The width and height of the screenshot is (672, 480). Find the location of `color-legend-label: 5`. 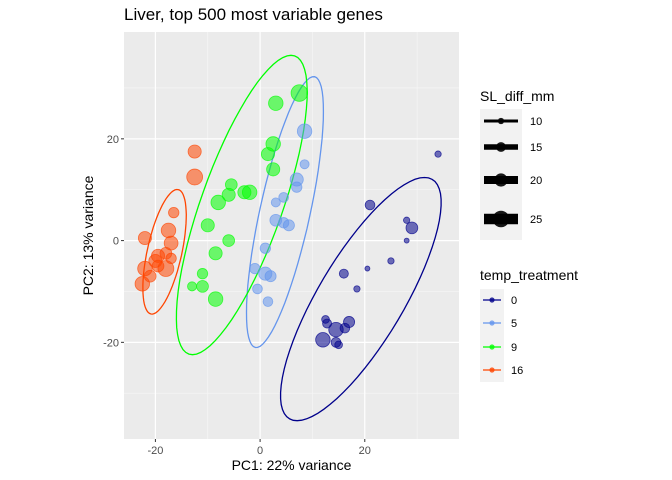

color-legend-label: 5 is located at coordinates (514, 324).